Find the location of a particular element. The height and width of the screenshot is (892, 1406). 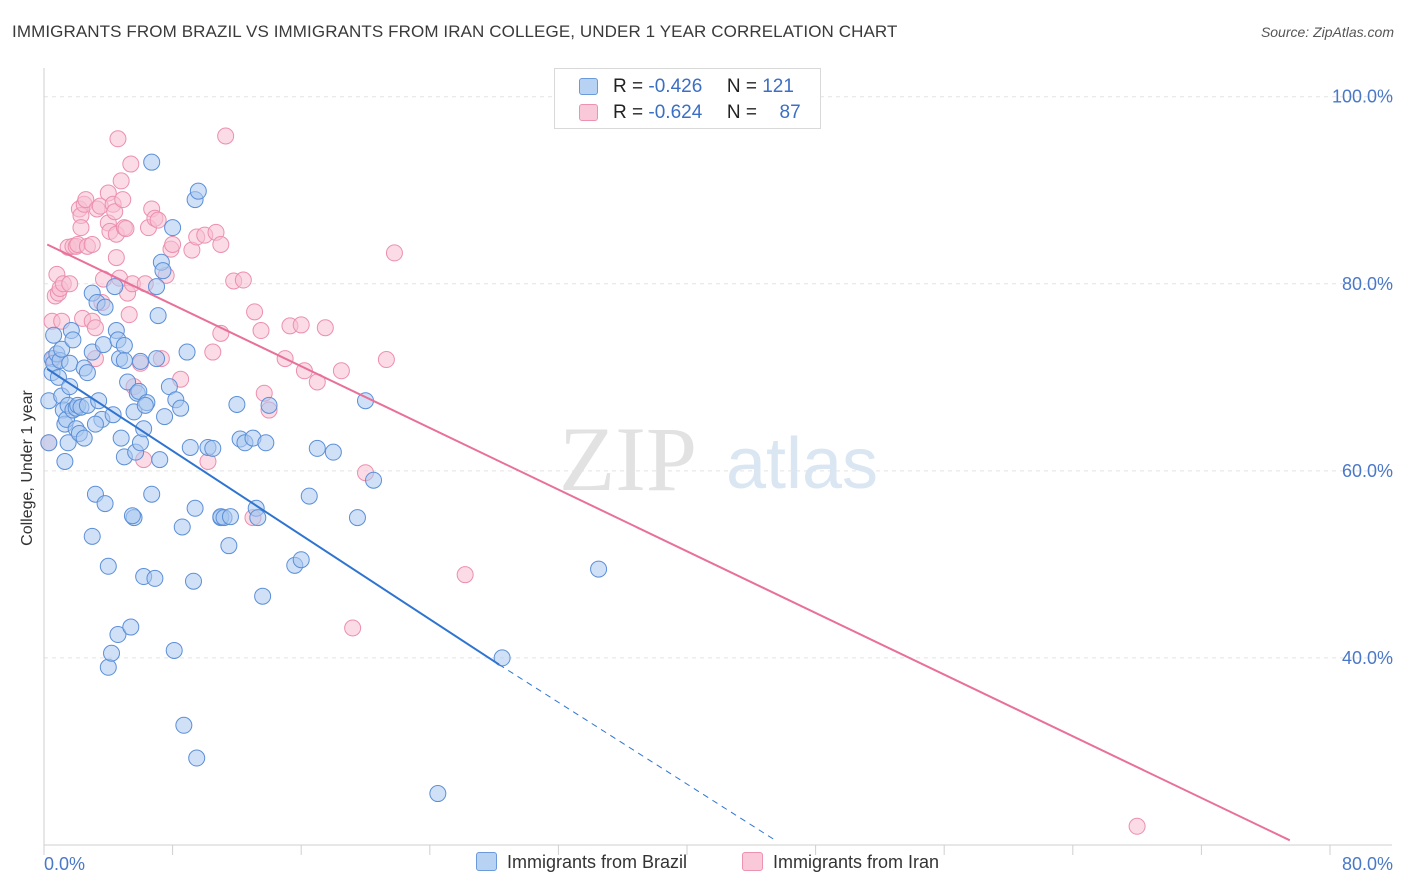

x-tick-label: 80.0% is located at coordinates (1367, 864).